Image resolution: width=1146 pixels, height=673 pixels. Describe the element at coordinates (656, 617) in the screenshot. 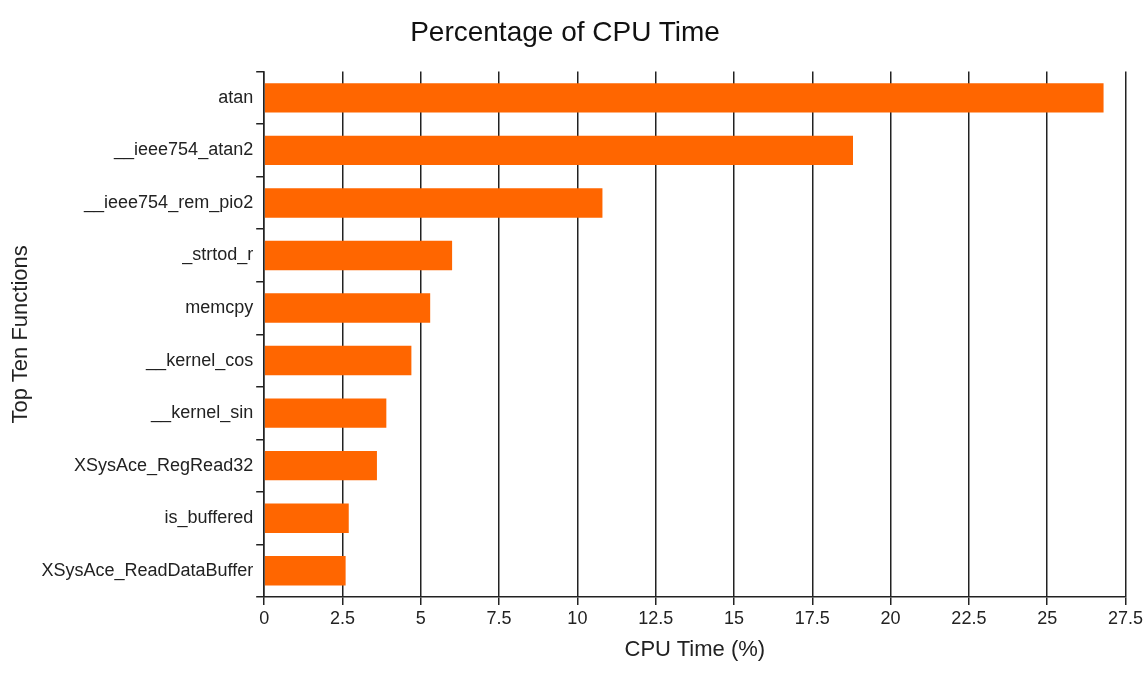

I see `x-tick-label: 12.5` at that location.